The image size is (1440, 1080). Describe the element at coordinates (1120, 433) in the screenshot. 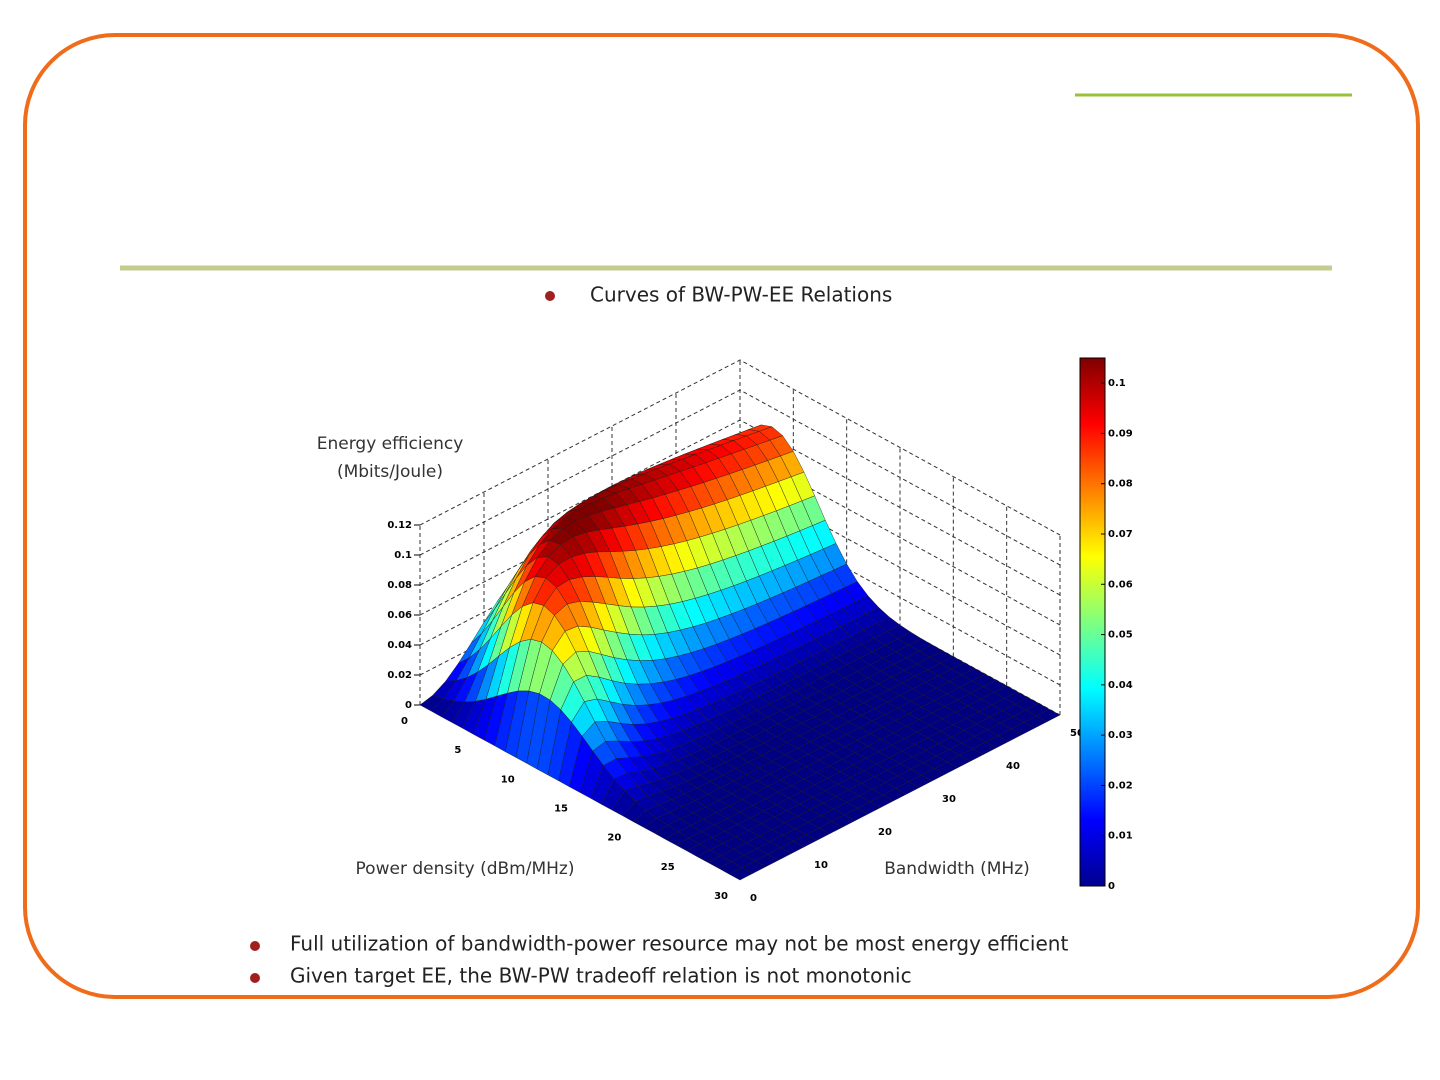

I see `colorbar-tick-label: 0.09` at that location.